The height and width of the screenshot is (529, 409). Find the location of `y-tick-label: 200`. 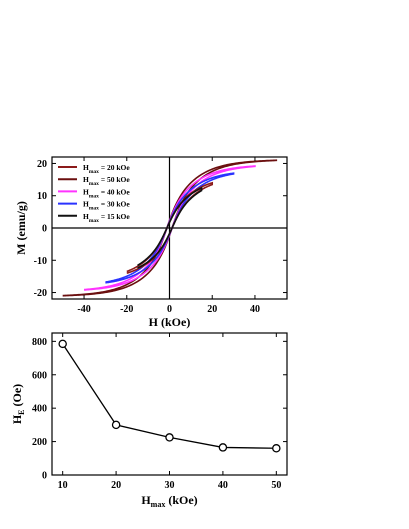

y-tick-label: 200 is located at coordinates (39, 442).